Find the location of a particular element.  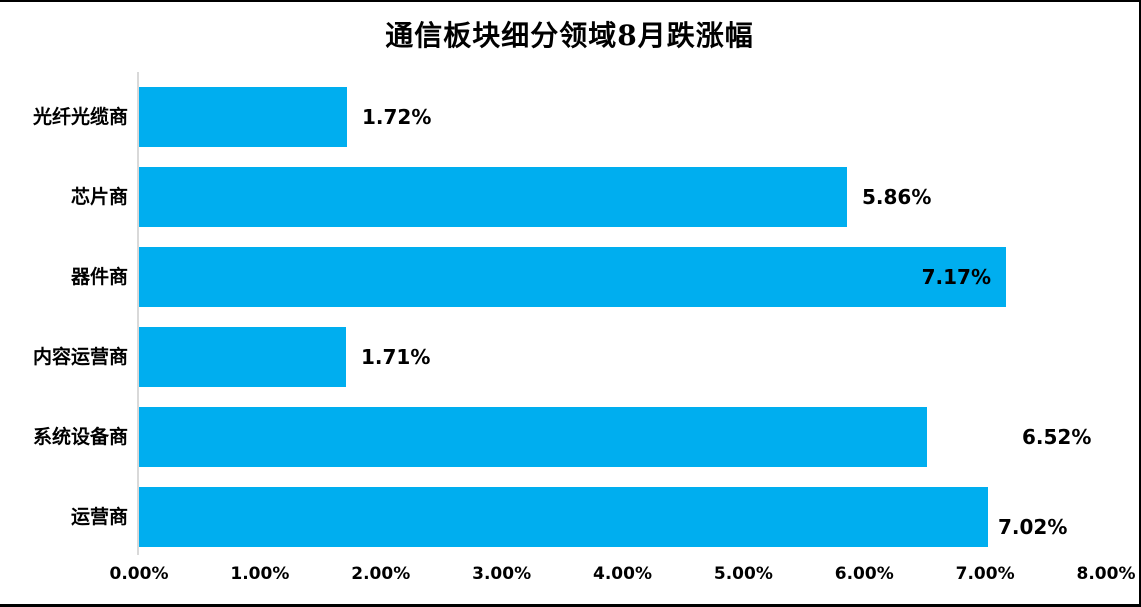

bar-row: 光纤光缆商 1.72% is located at coordinates (569, 117).